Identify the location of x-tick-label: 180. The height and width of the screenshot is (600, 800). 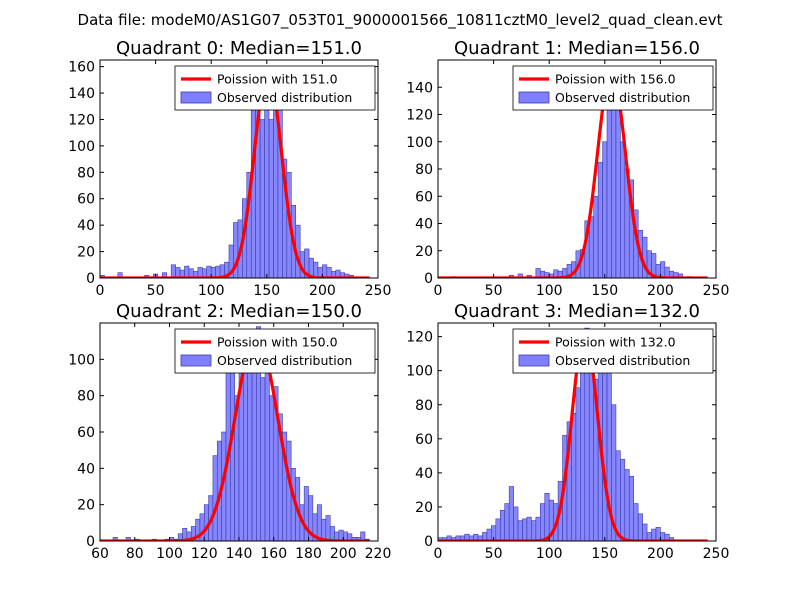
(308, 554).